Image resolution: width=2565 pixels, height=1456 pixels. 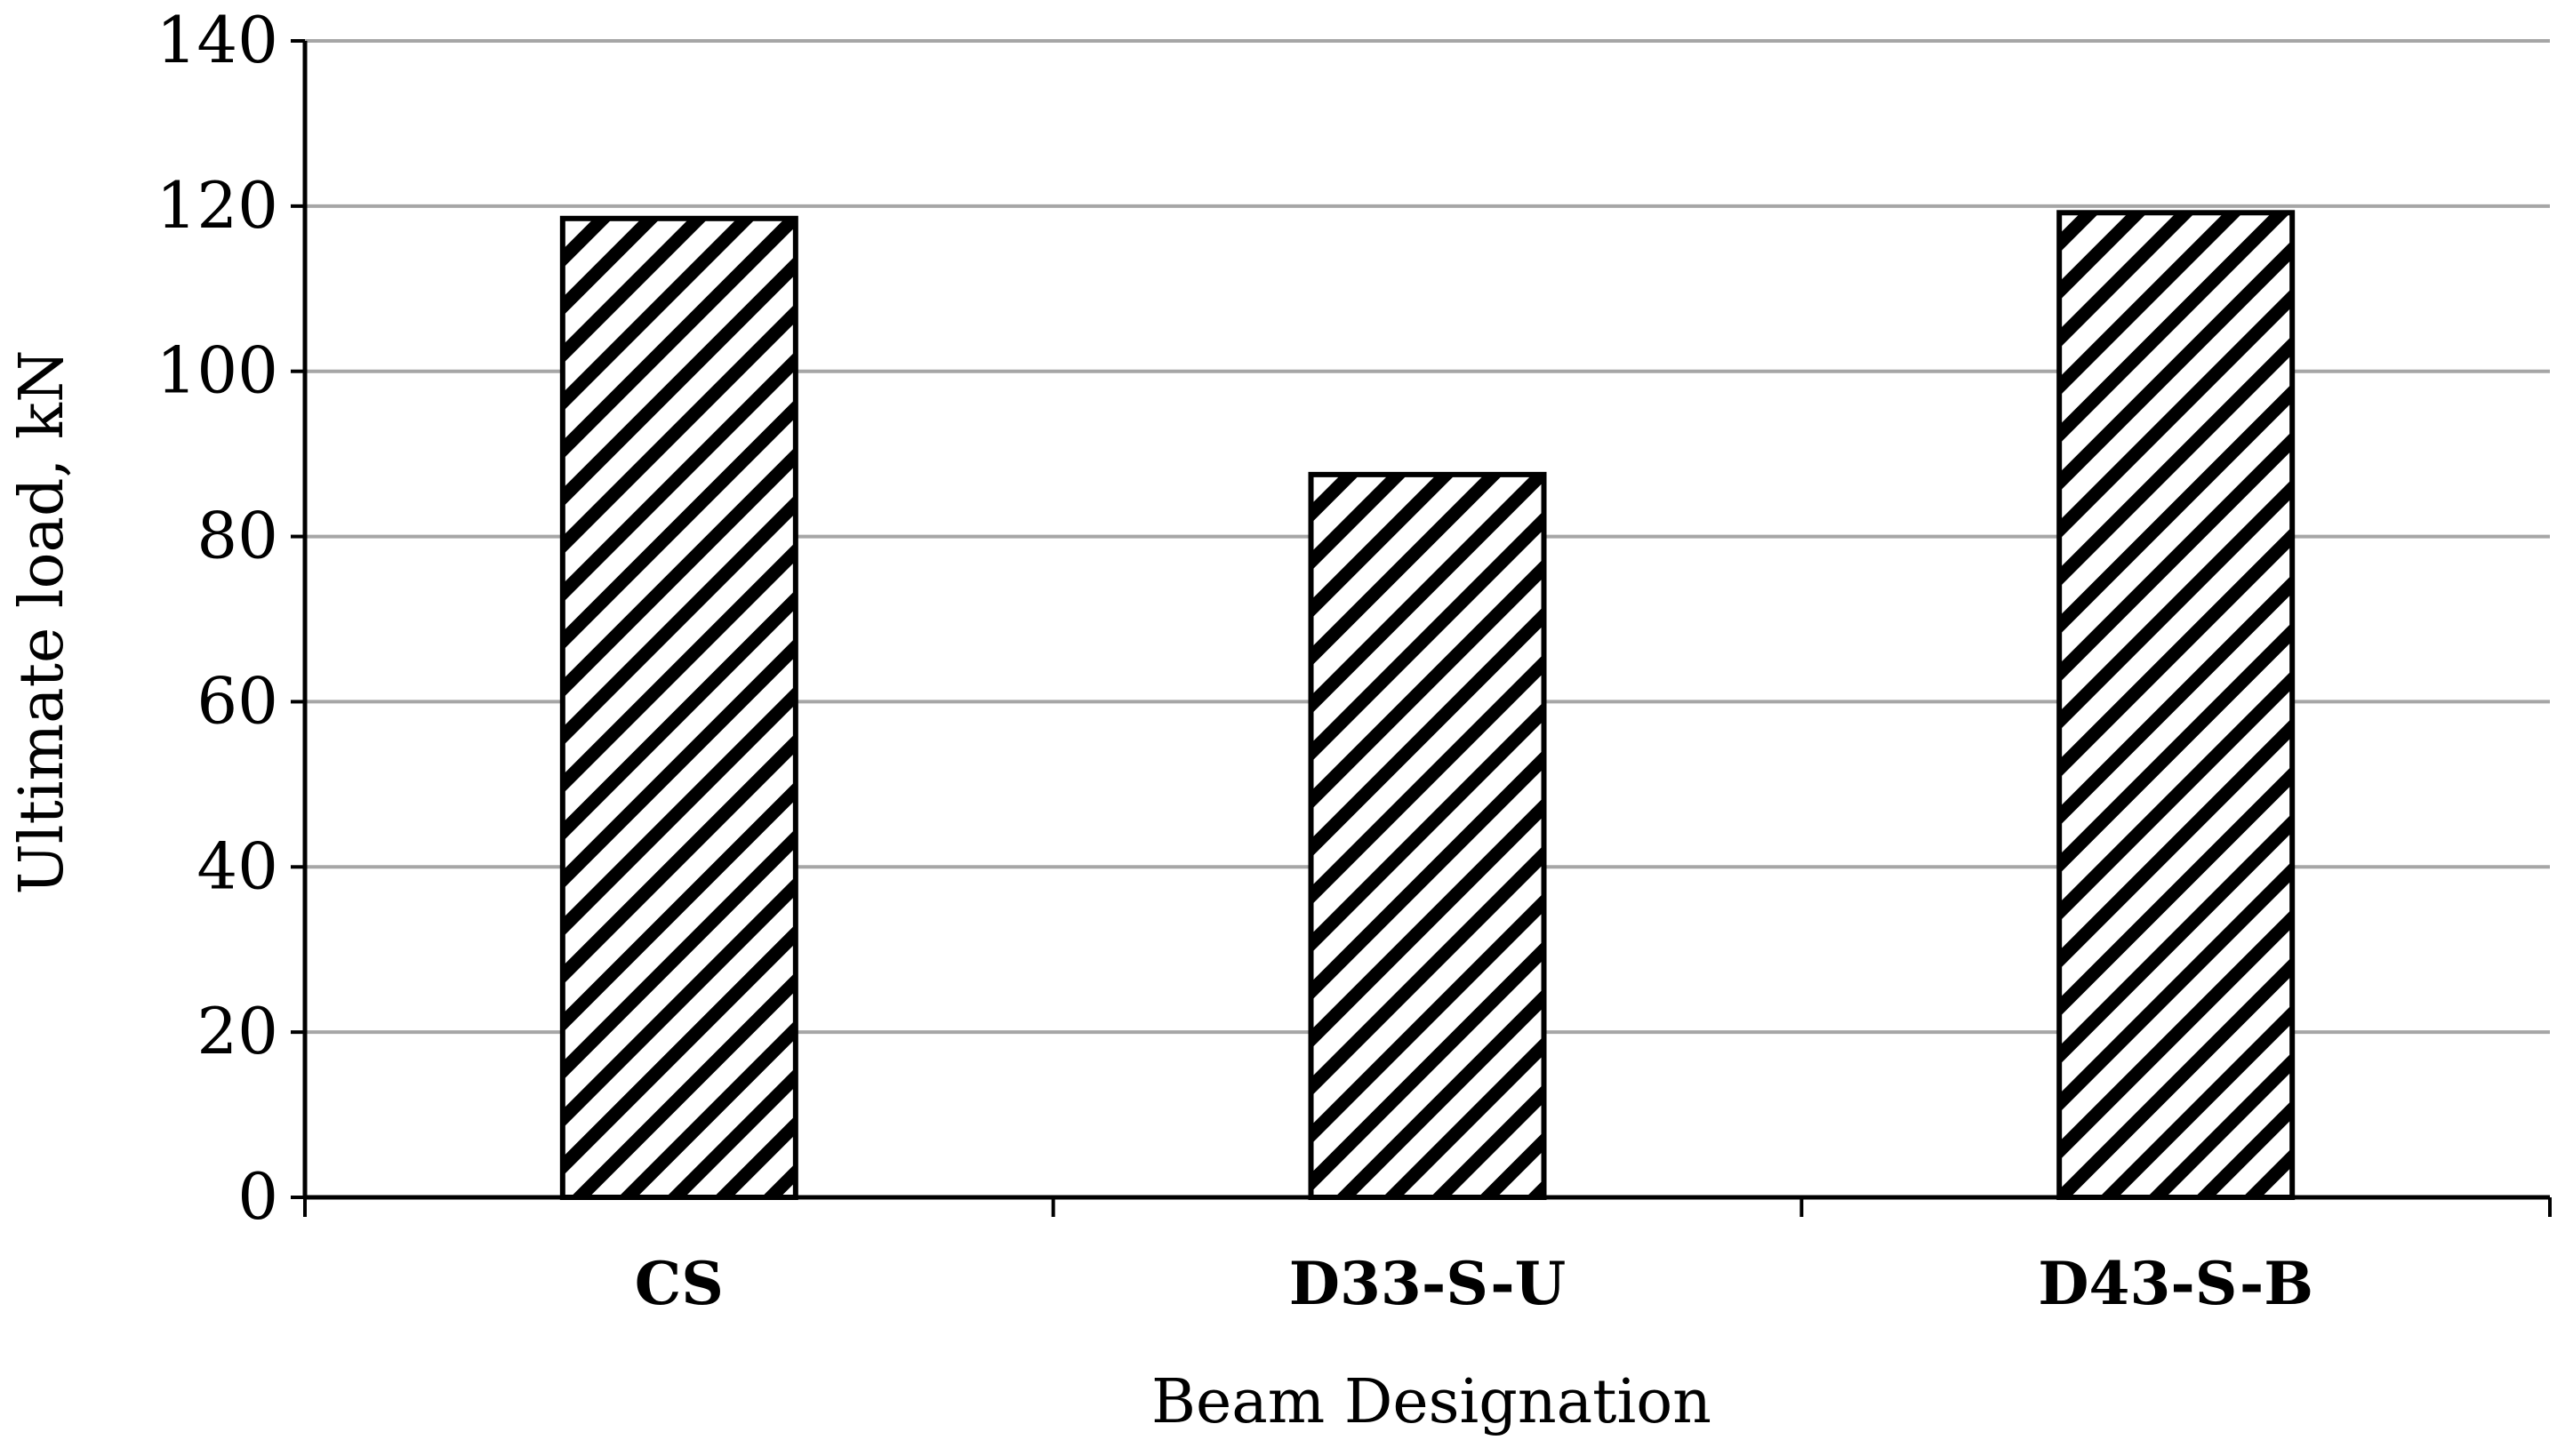 What do you see at coordinates (257, 1196) in the screenshot?
I see `y-tick-label-0: 0` at bounding box center [257, 1196].